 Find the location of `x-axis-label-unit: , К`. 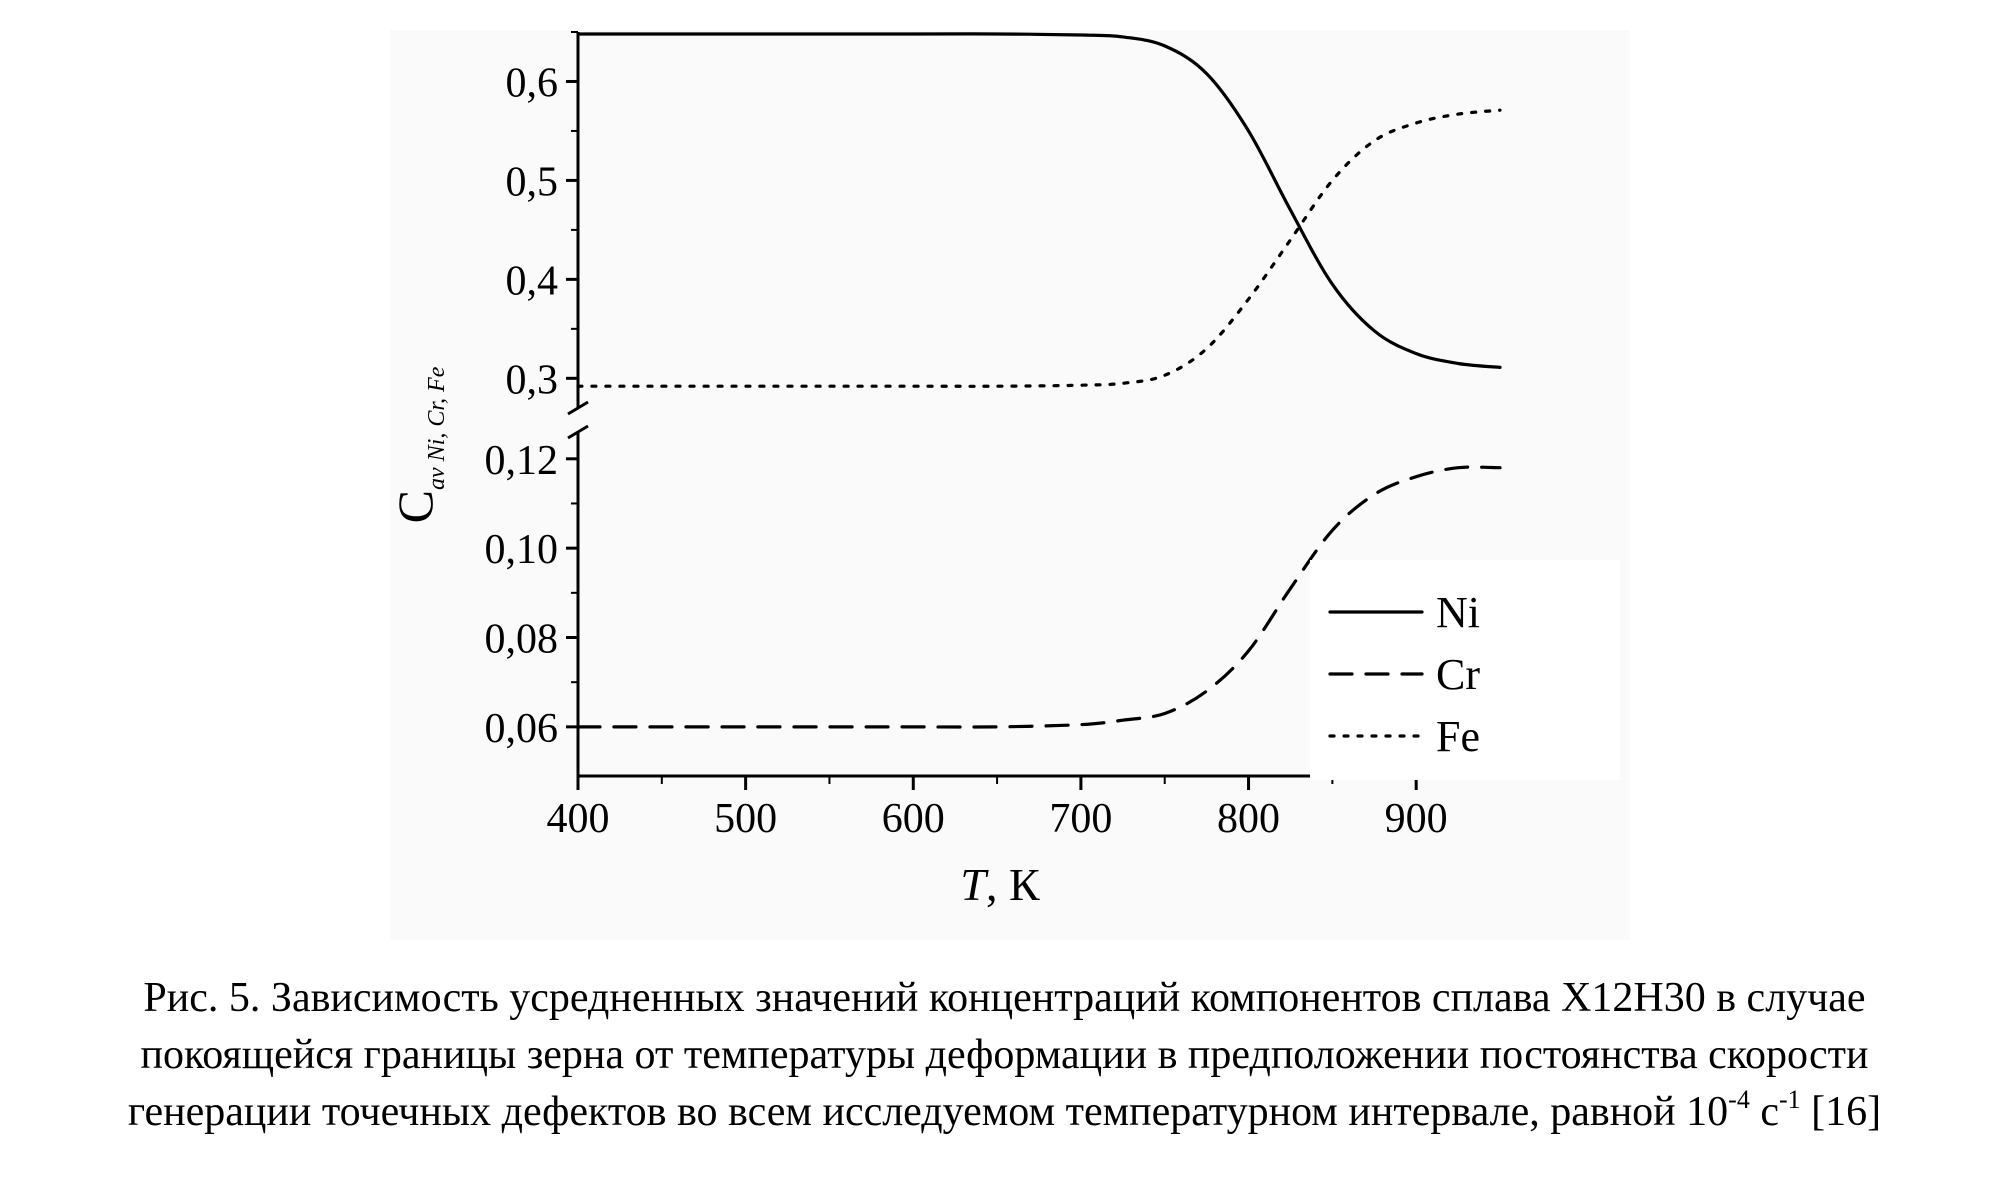

x-axis-label-unit: , К is located at coordinates (1013, 884).